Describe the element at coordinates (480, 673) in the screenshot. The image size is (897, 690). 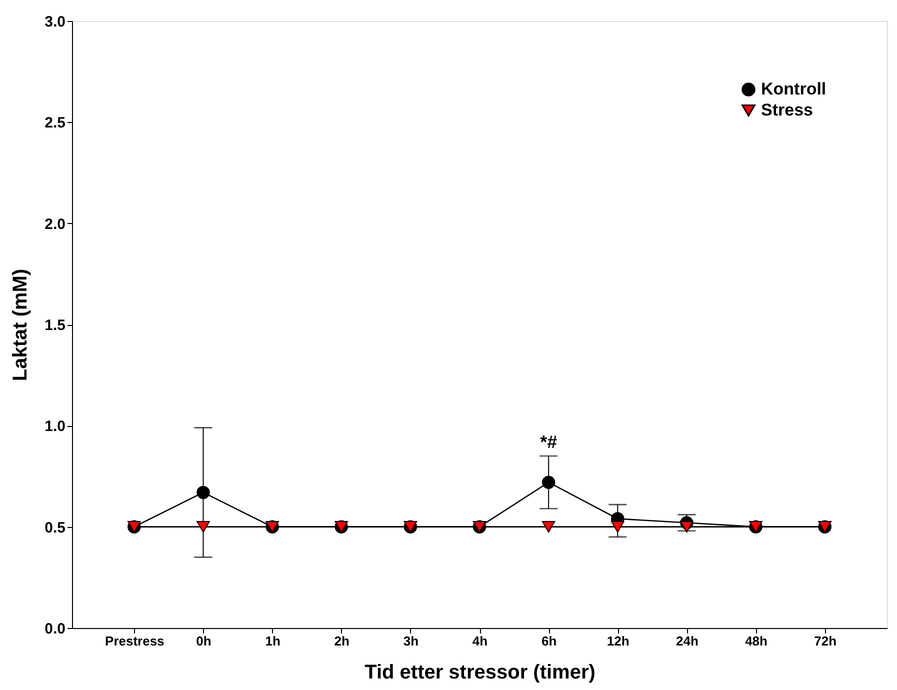
I see `x-axis-title: Tid etter stressor (timer)` at that location.